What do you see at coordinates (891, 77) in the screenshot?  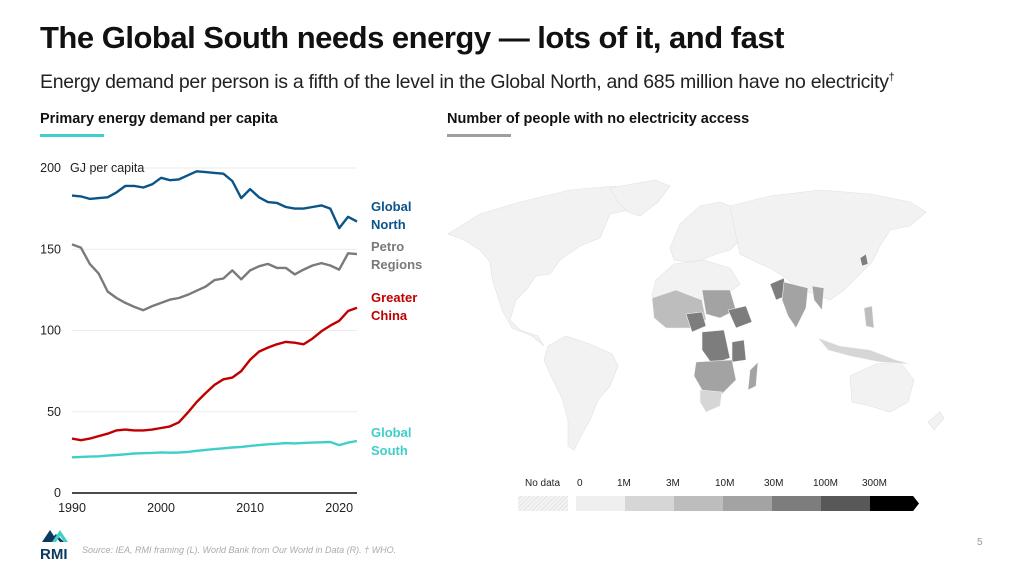 I see `subtitle-footnote-mark: †` at bounding box center [891, 77].